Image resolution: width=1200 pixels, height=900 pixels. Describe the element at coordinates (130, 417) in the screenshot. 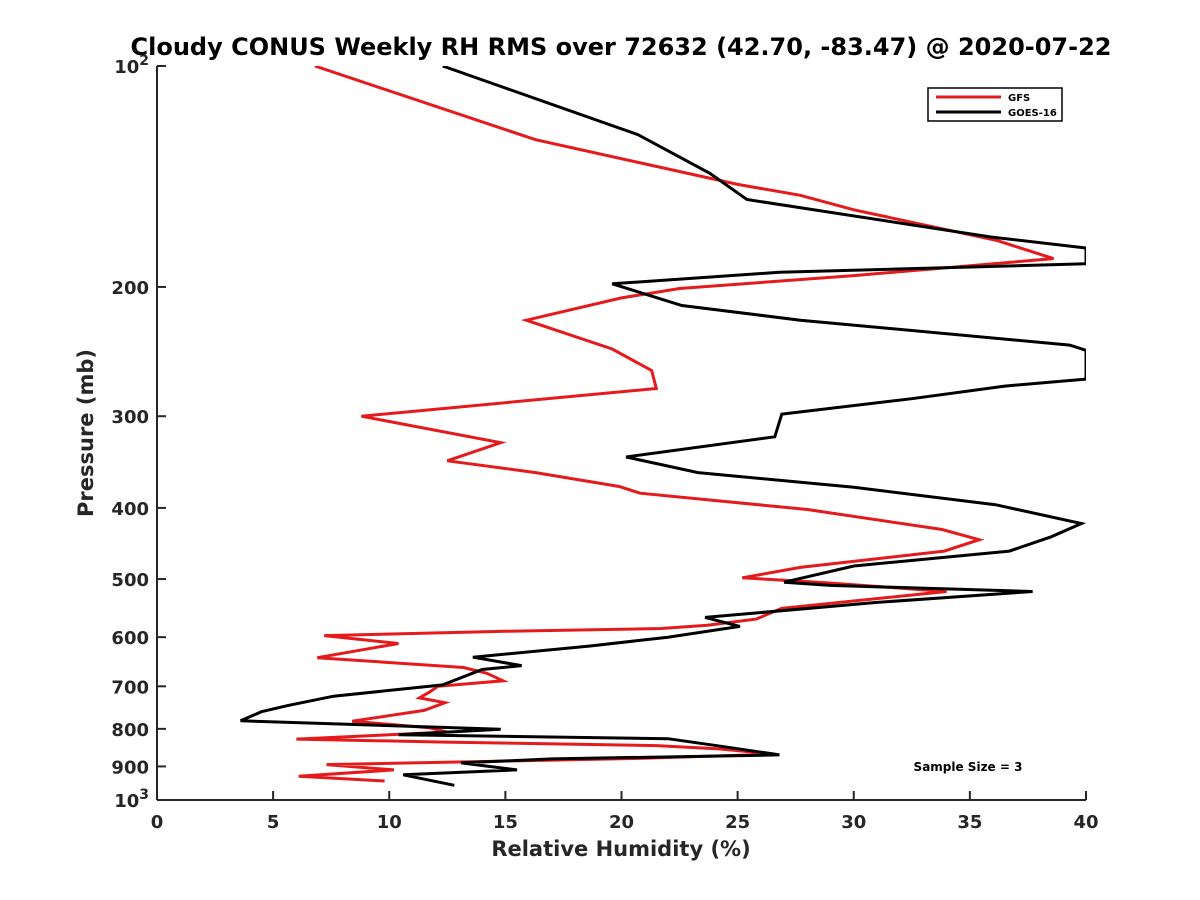

I see `y-tick-label: 300` at that location.